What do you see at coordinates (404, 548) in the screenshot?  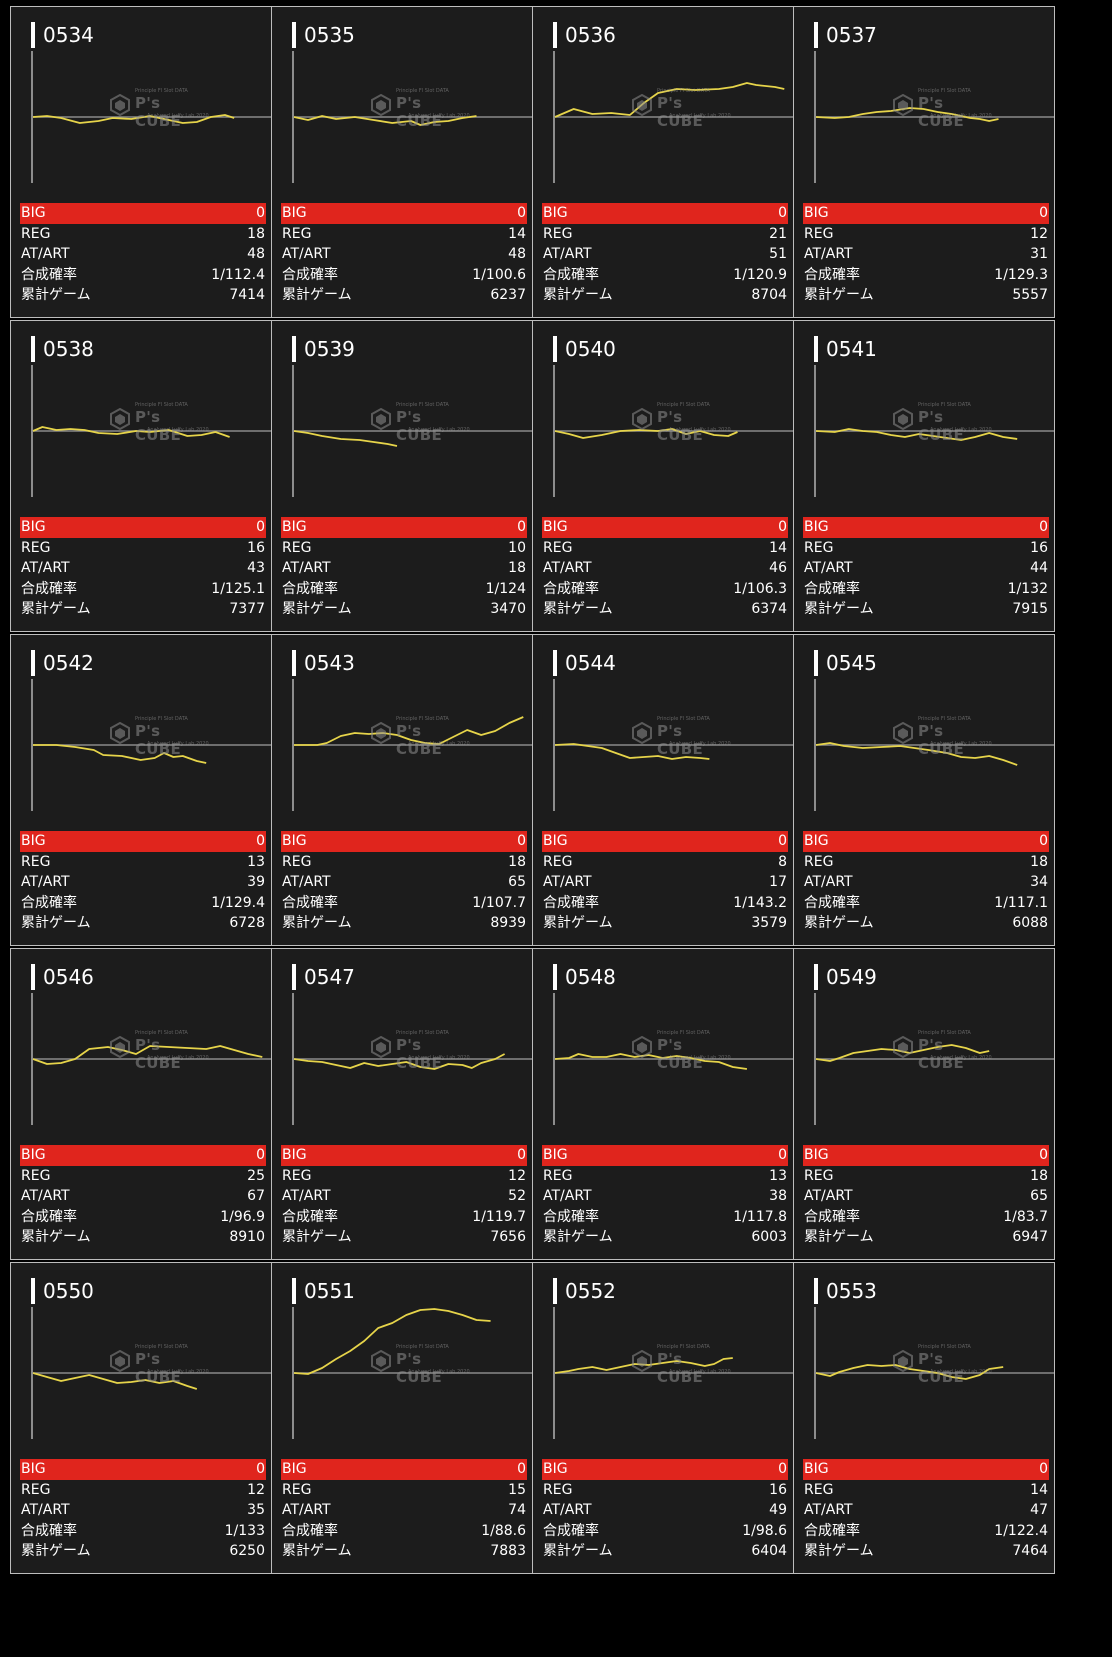 I see `stat-row-reg: REG 10` at bounding box center [404, 548].